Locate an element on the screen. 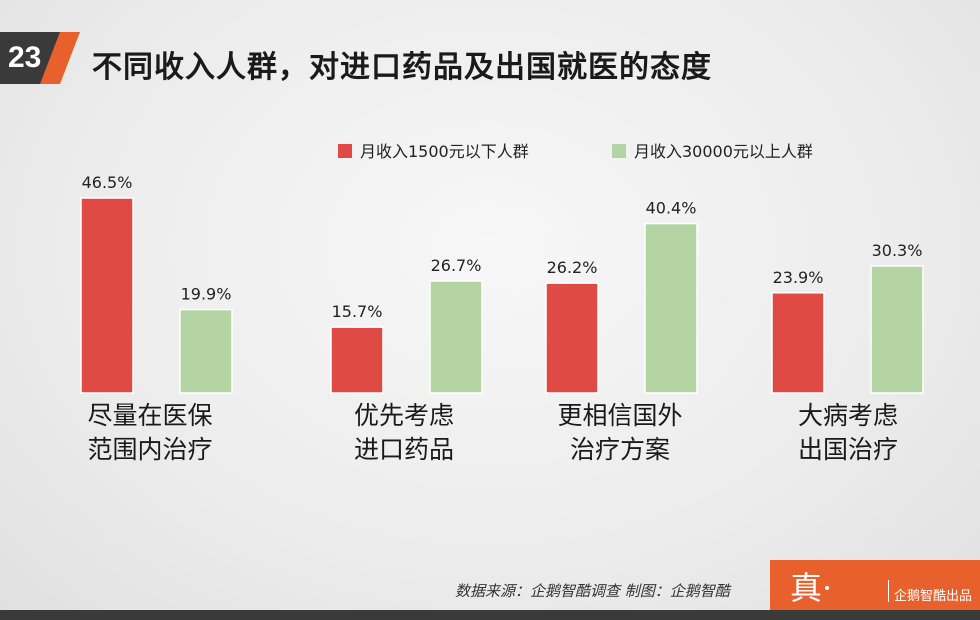 The width and height of the screenshot is (980, 620). page-title: 不同收入人群，对进口药品及出国就医的态度 is located at coordinates (402, 67).